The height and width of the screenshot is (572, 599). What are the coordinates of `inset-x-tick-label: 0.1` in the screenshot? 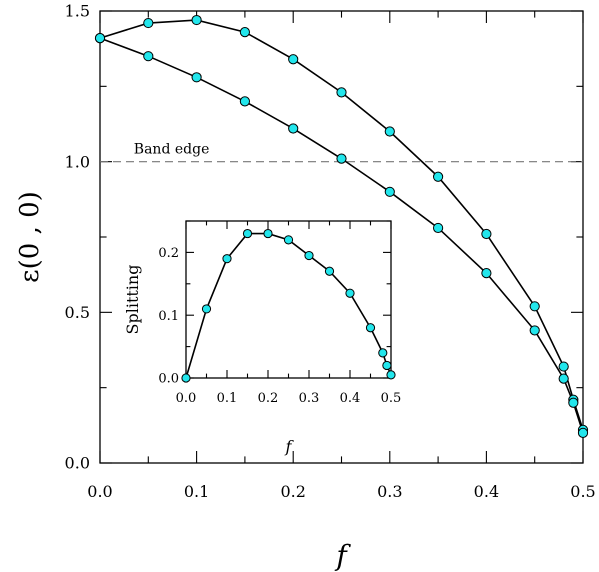 It's located at (227, 398).